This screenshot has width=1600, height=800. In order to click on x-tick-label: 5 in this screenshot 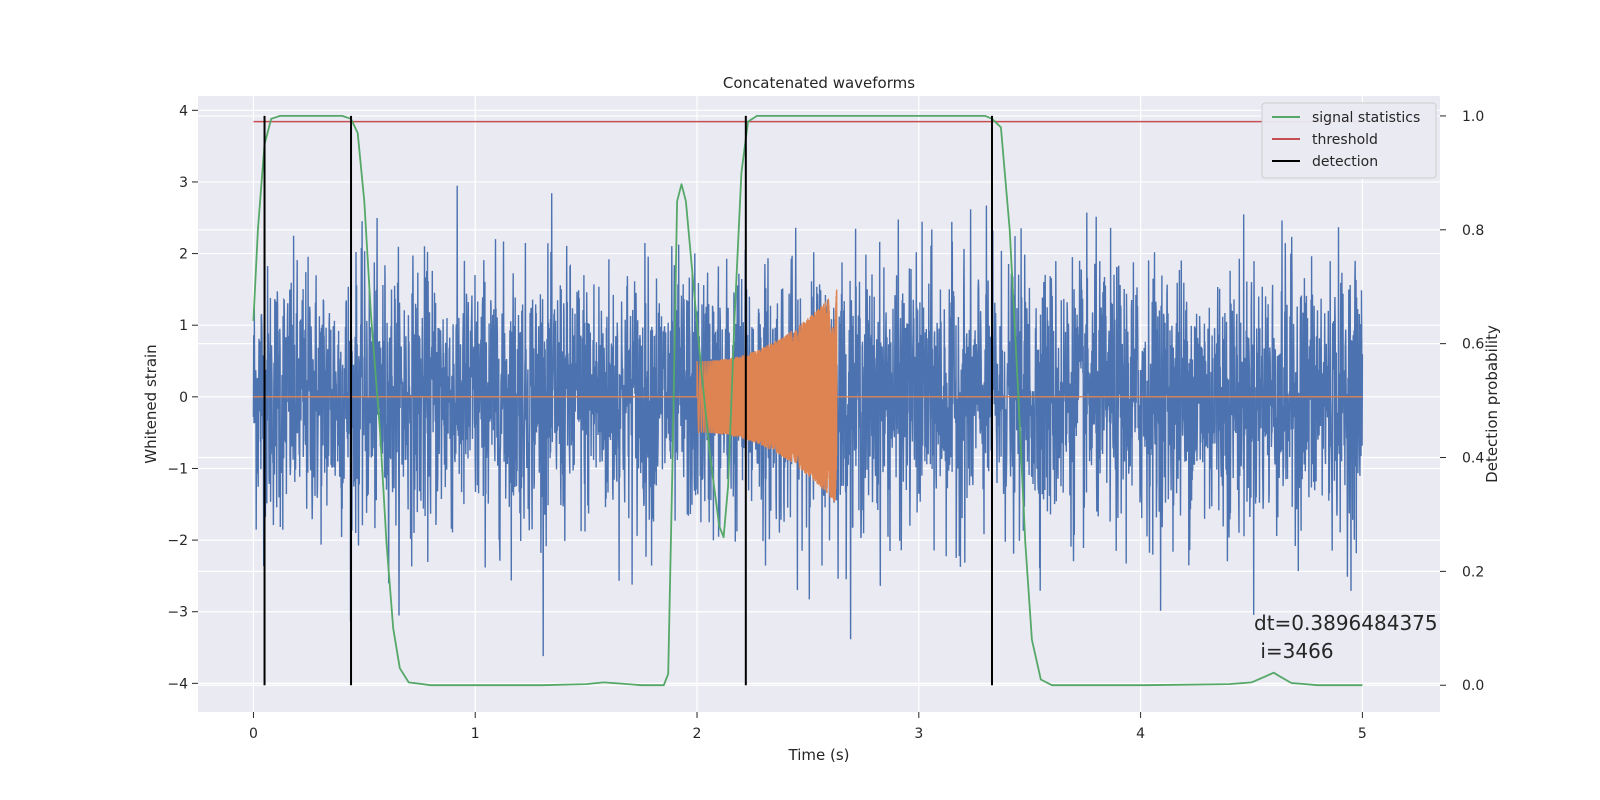, I will do `click(1362, 734)`.